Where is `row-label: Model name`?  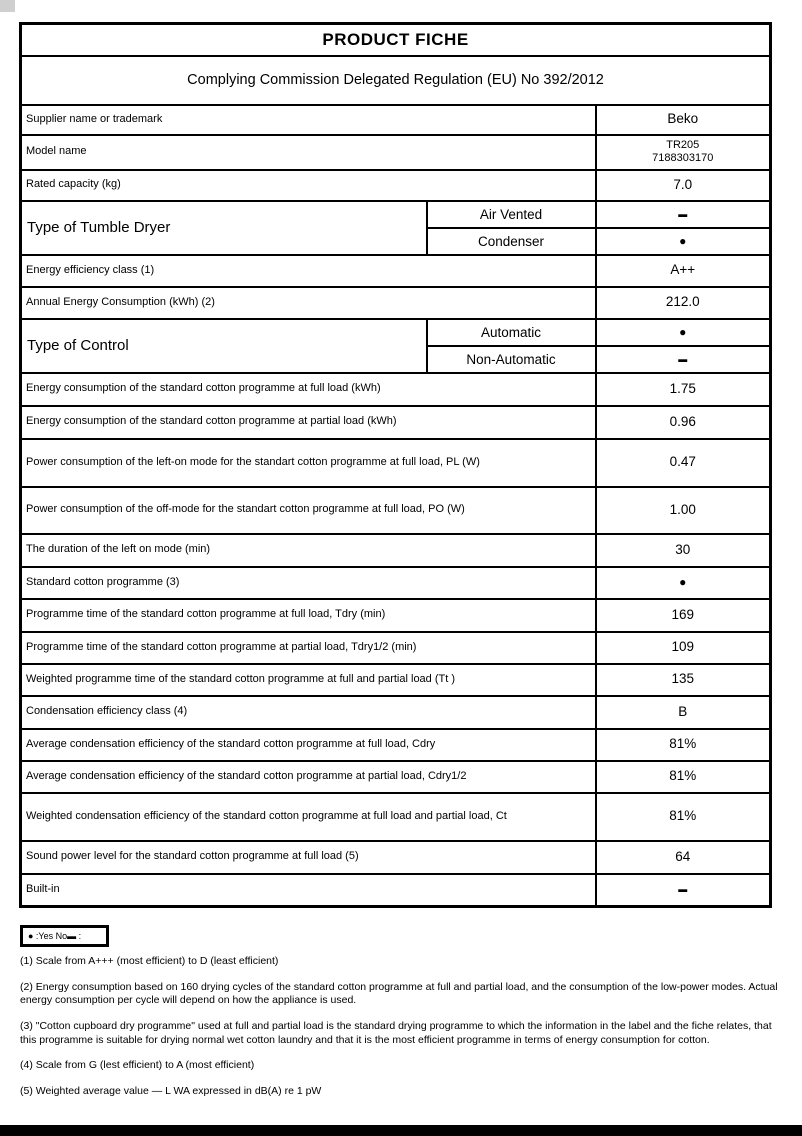 row-label: Model name is located at coordinates (308, 152).